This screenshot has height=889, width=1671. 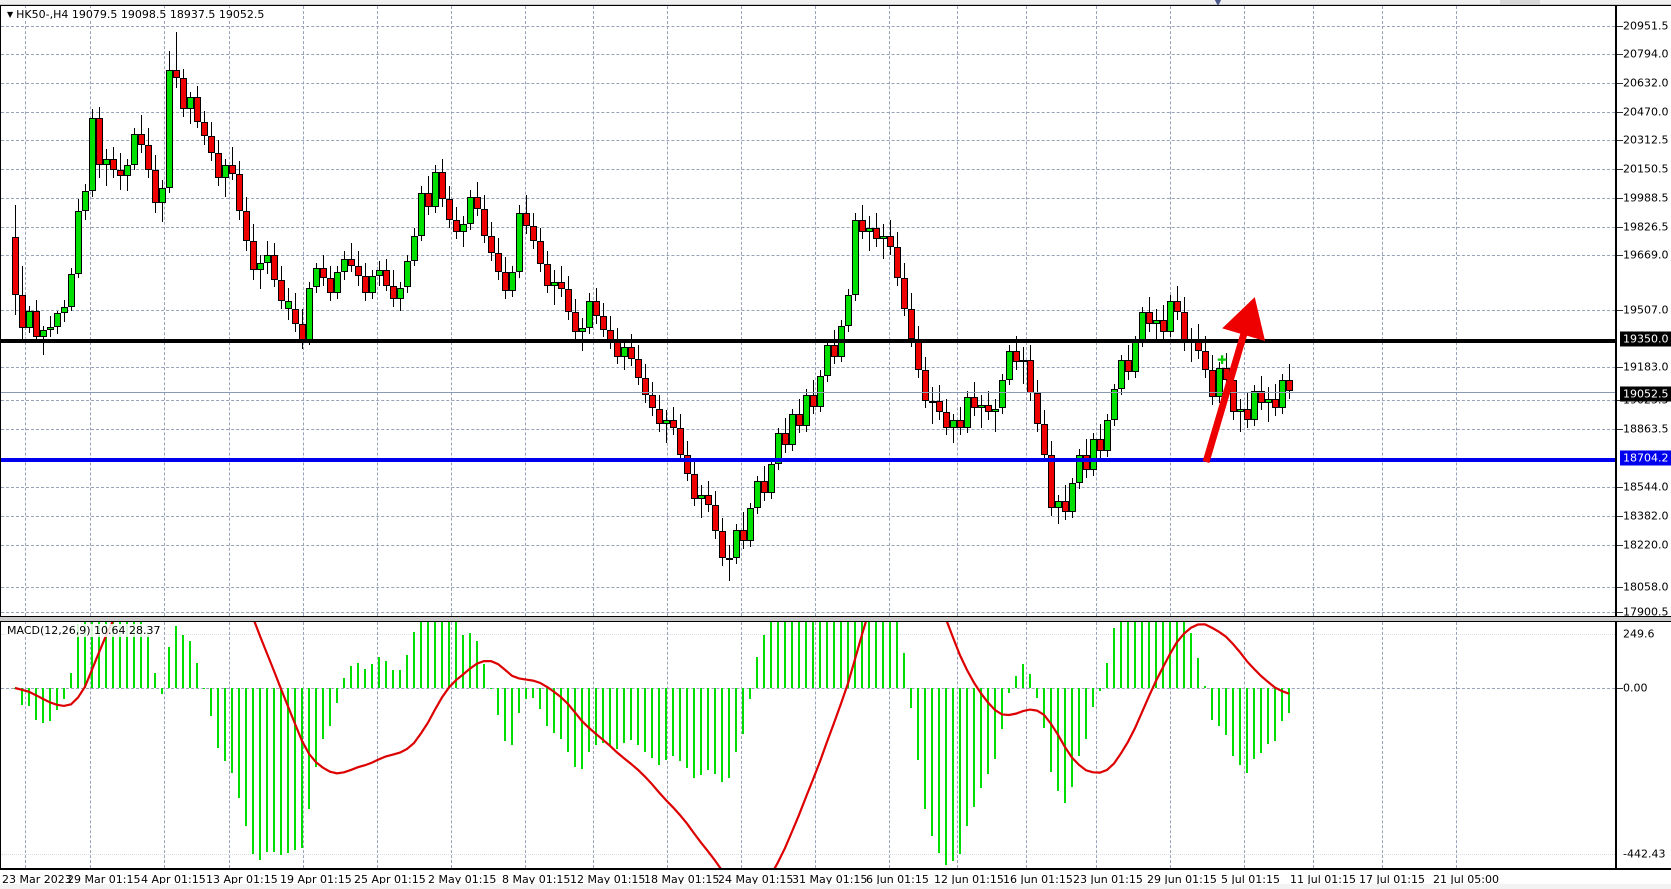 What do you see at coordinates (1646, 26) in the screenshot?
I see `price-axis-label: 20951.5` at bounding box center [1646, 26].